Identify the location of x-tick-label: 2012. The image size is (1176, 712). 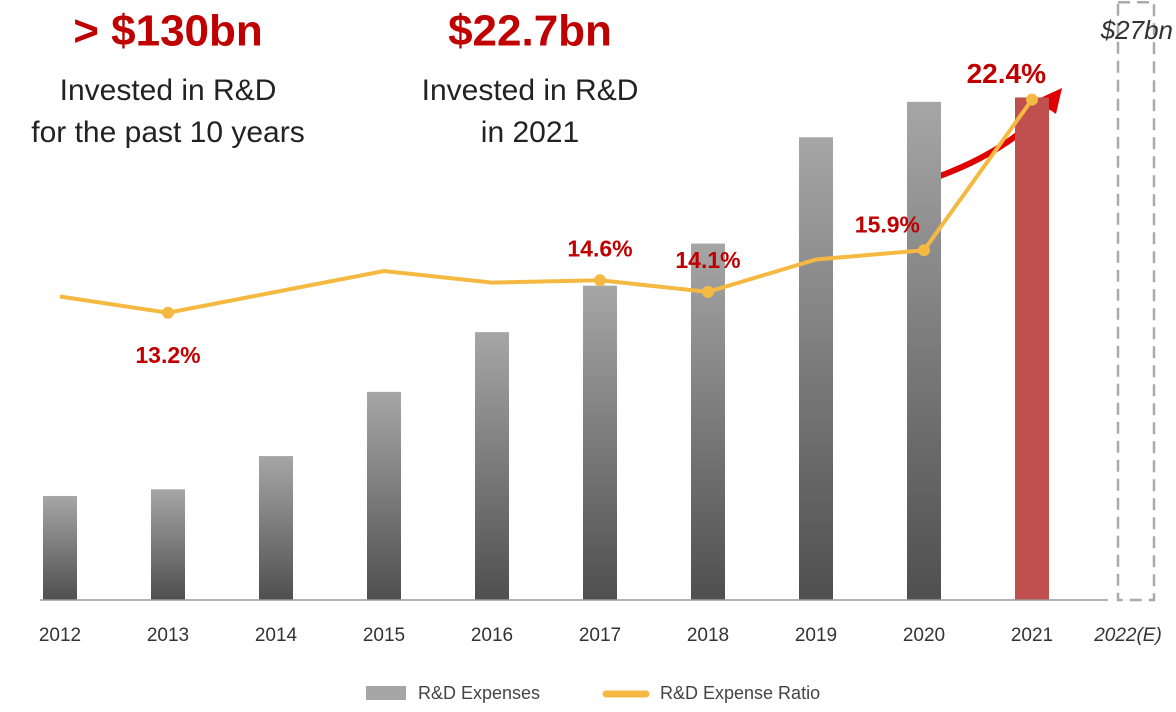
(60, 635).